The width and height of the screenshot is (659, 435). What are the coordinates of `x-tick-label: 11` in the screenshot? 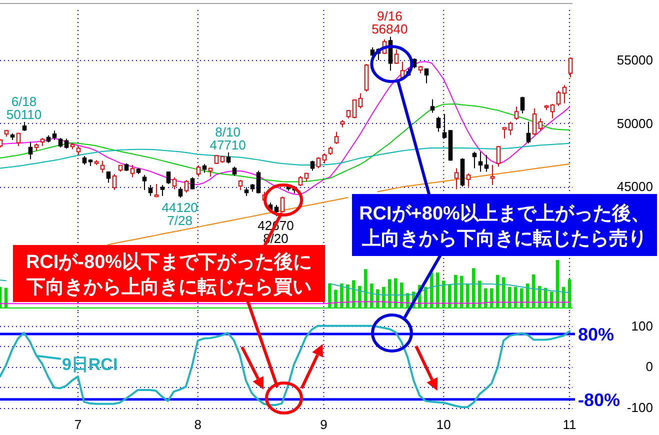 It's located at (569, 424).